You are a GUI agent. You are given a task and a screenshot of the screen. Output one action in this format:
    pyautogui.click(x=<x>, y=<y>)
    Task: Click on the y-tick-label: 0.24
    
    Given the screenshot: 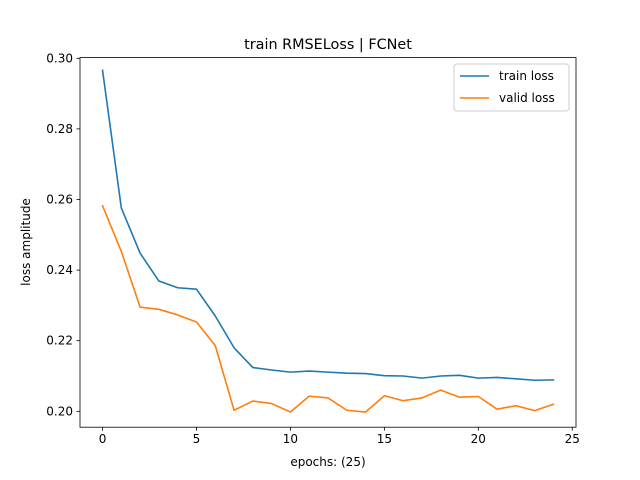 What is the action you would take?
    pyautogui.click(x=59, y=270)
    